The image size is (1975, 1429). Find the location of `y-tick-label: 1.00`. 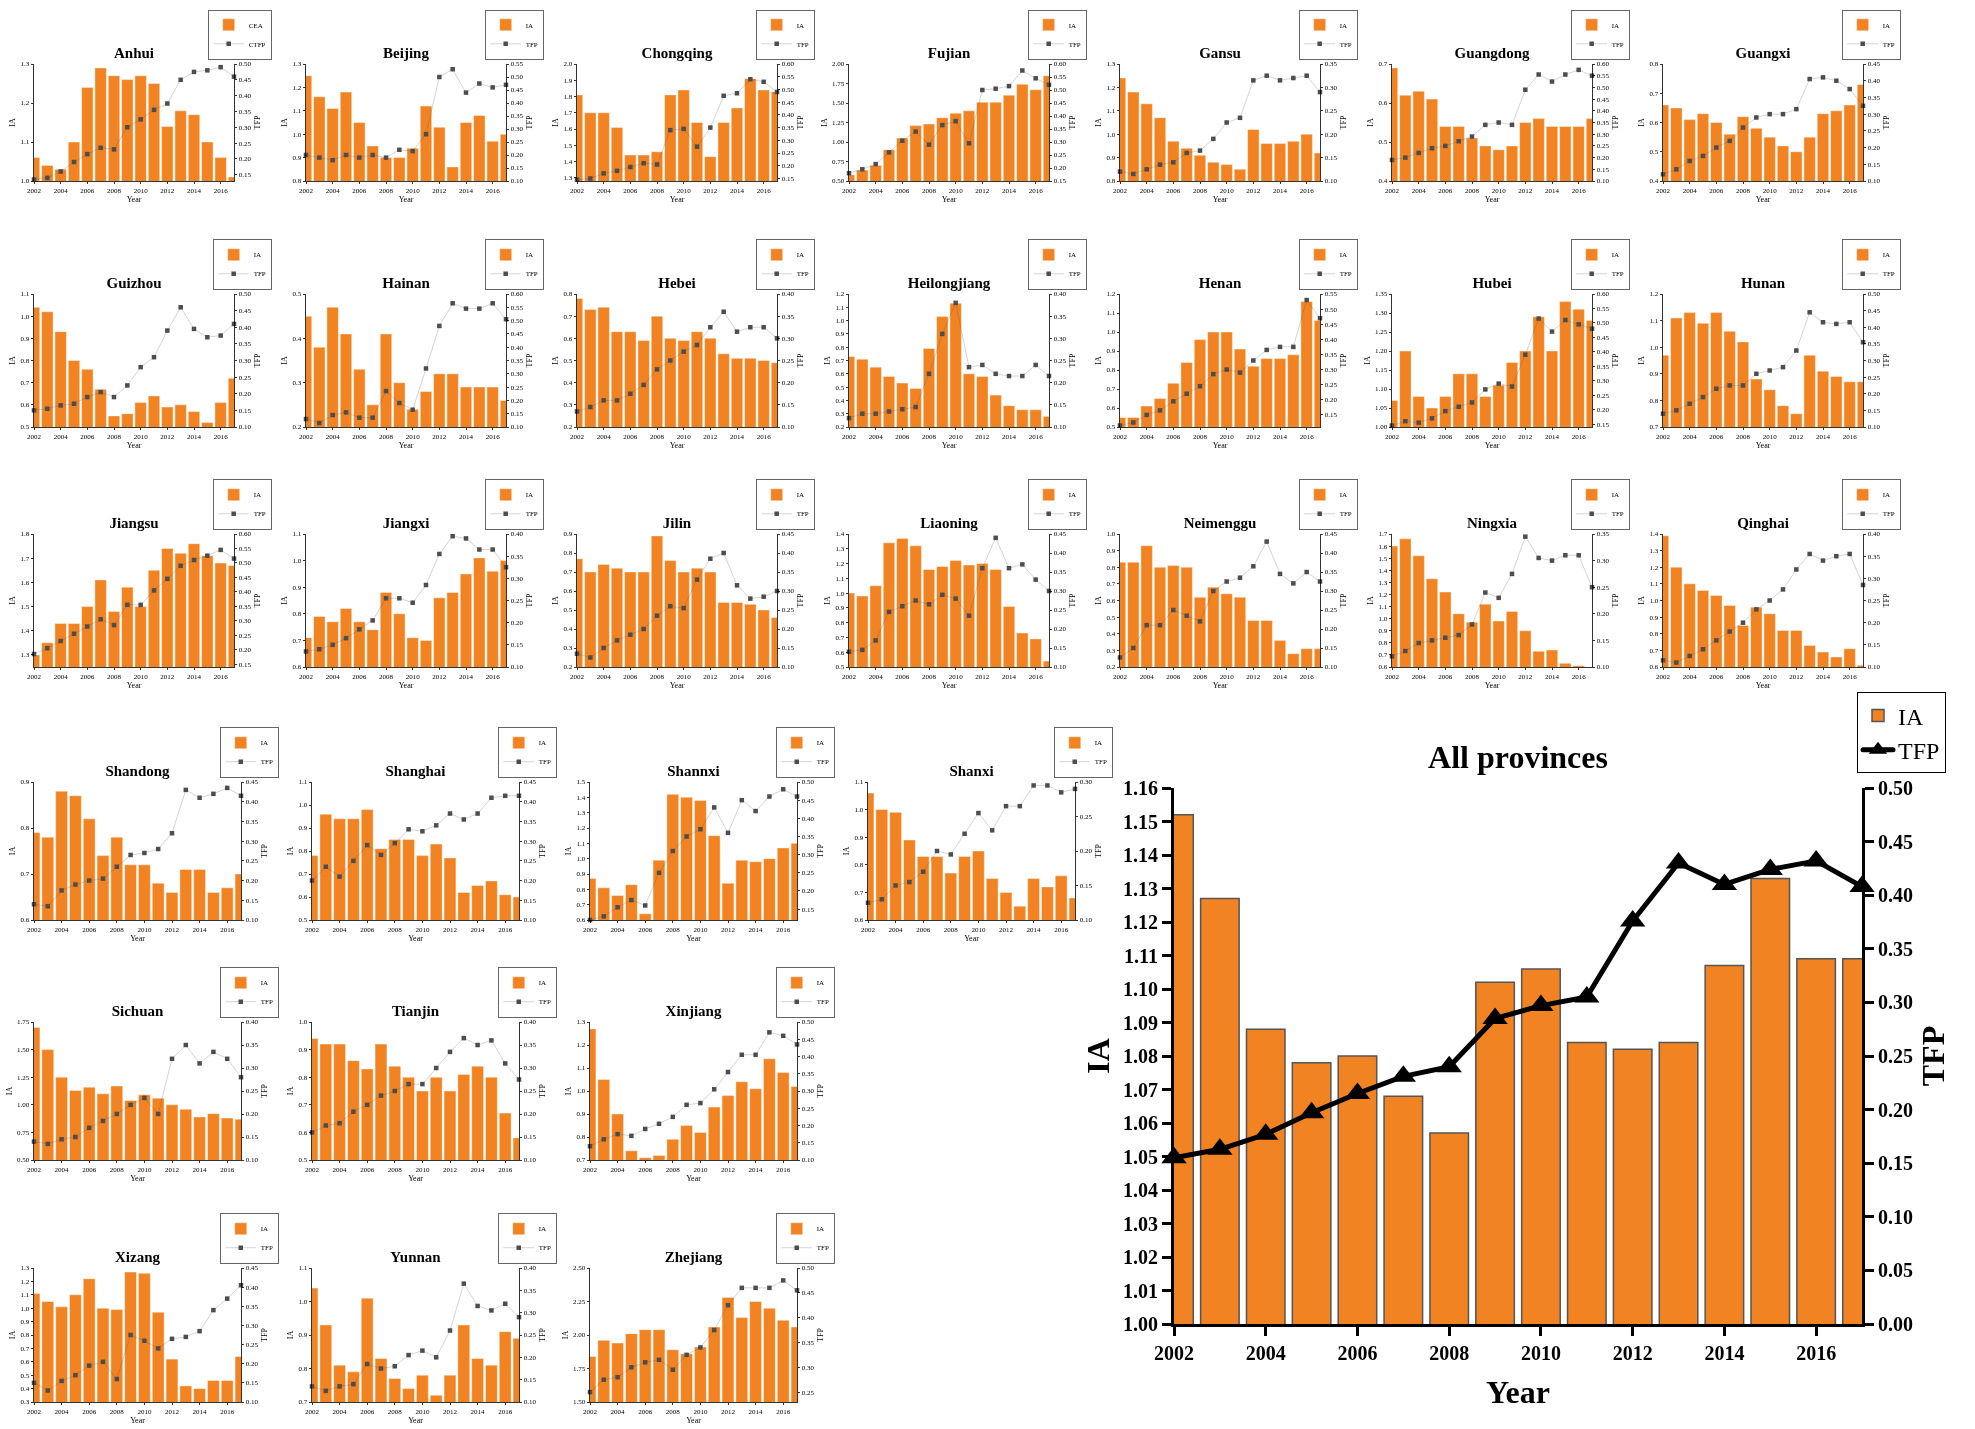

y-tick-label: 1.00 is located at coordinates (1140, 1324).